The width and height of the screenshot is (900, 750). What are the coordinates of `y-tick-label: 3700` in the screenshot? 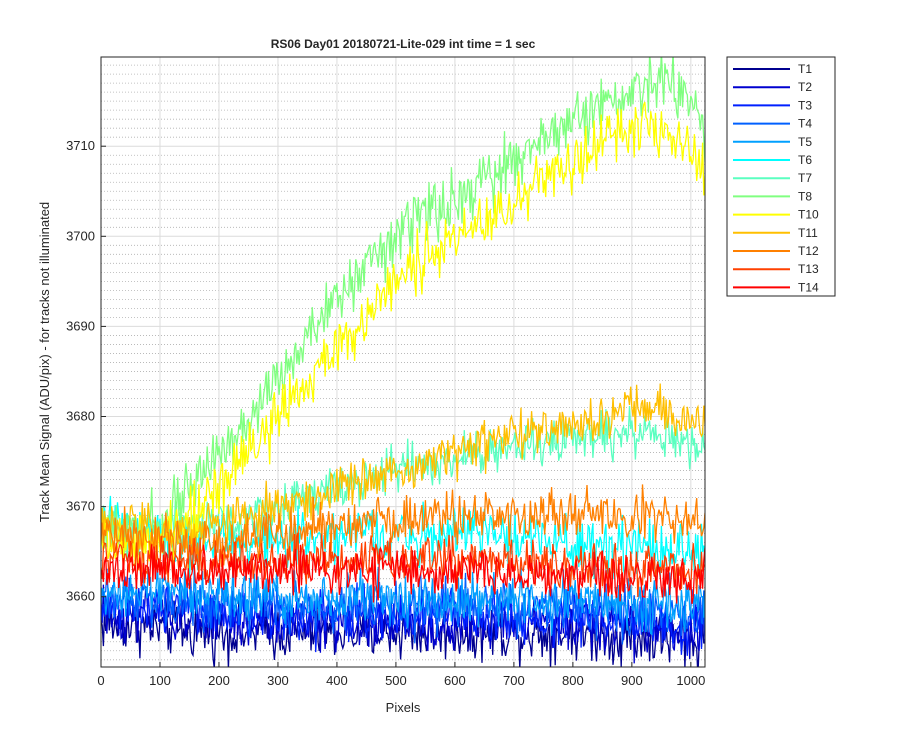 It's located at (80, 235).